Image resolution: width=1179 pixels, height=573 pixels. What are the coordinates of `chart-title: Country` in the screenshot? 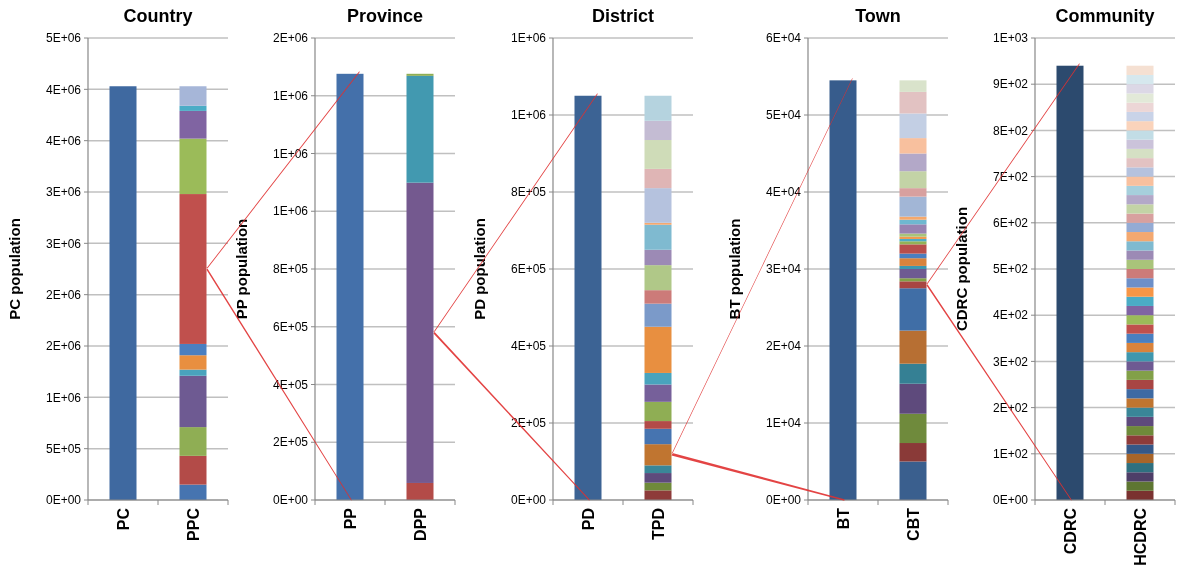 It's located at (158, 16).